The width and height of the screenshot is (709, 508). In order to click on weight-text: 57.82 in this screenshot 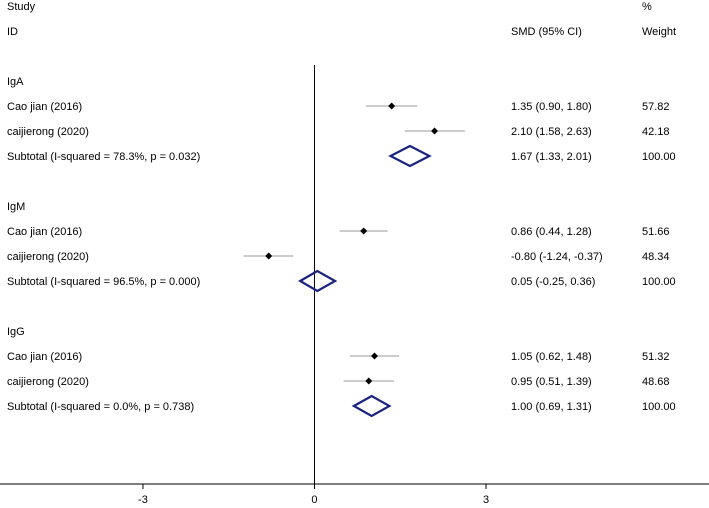, I will do `click(656, 107)`.